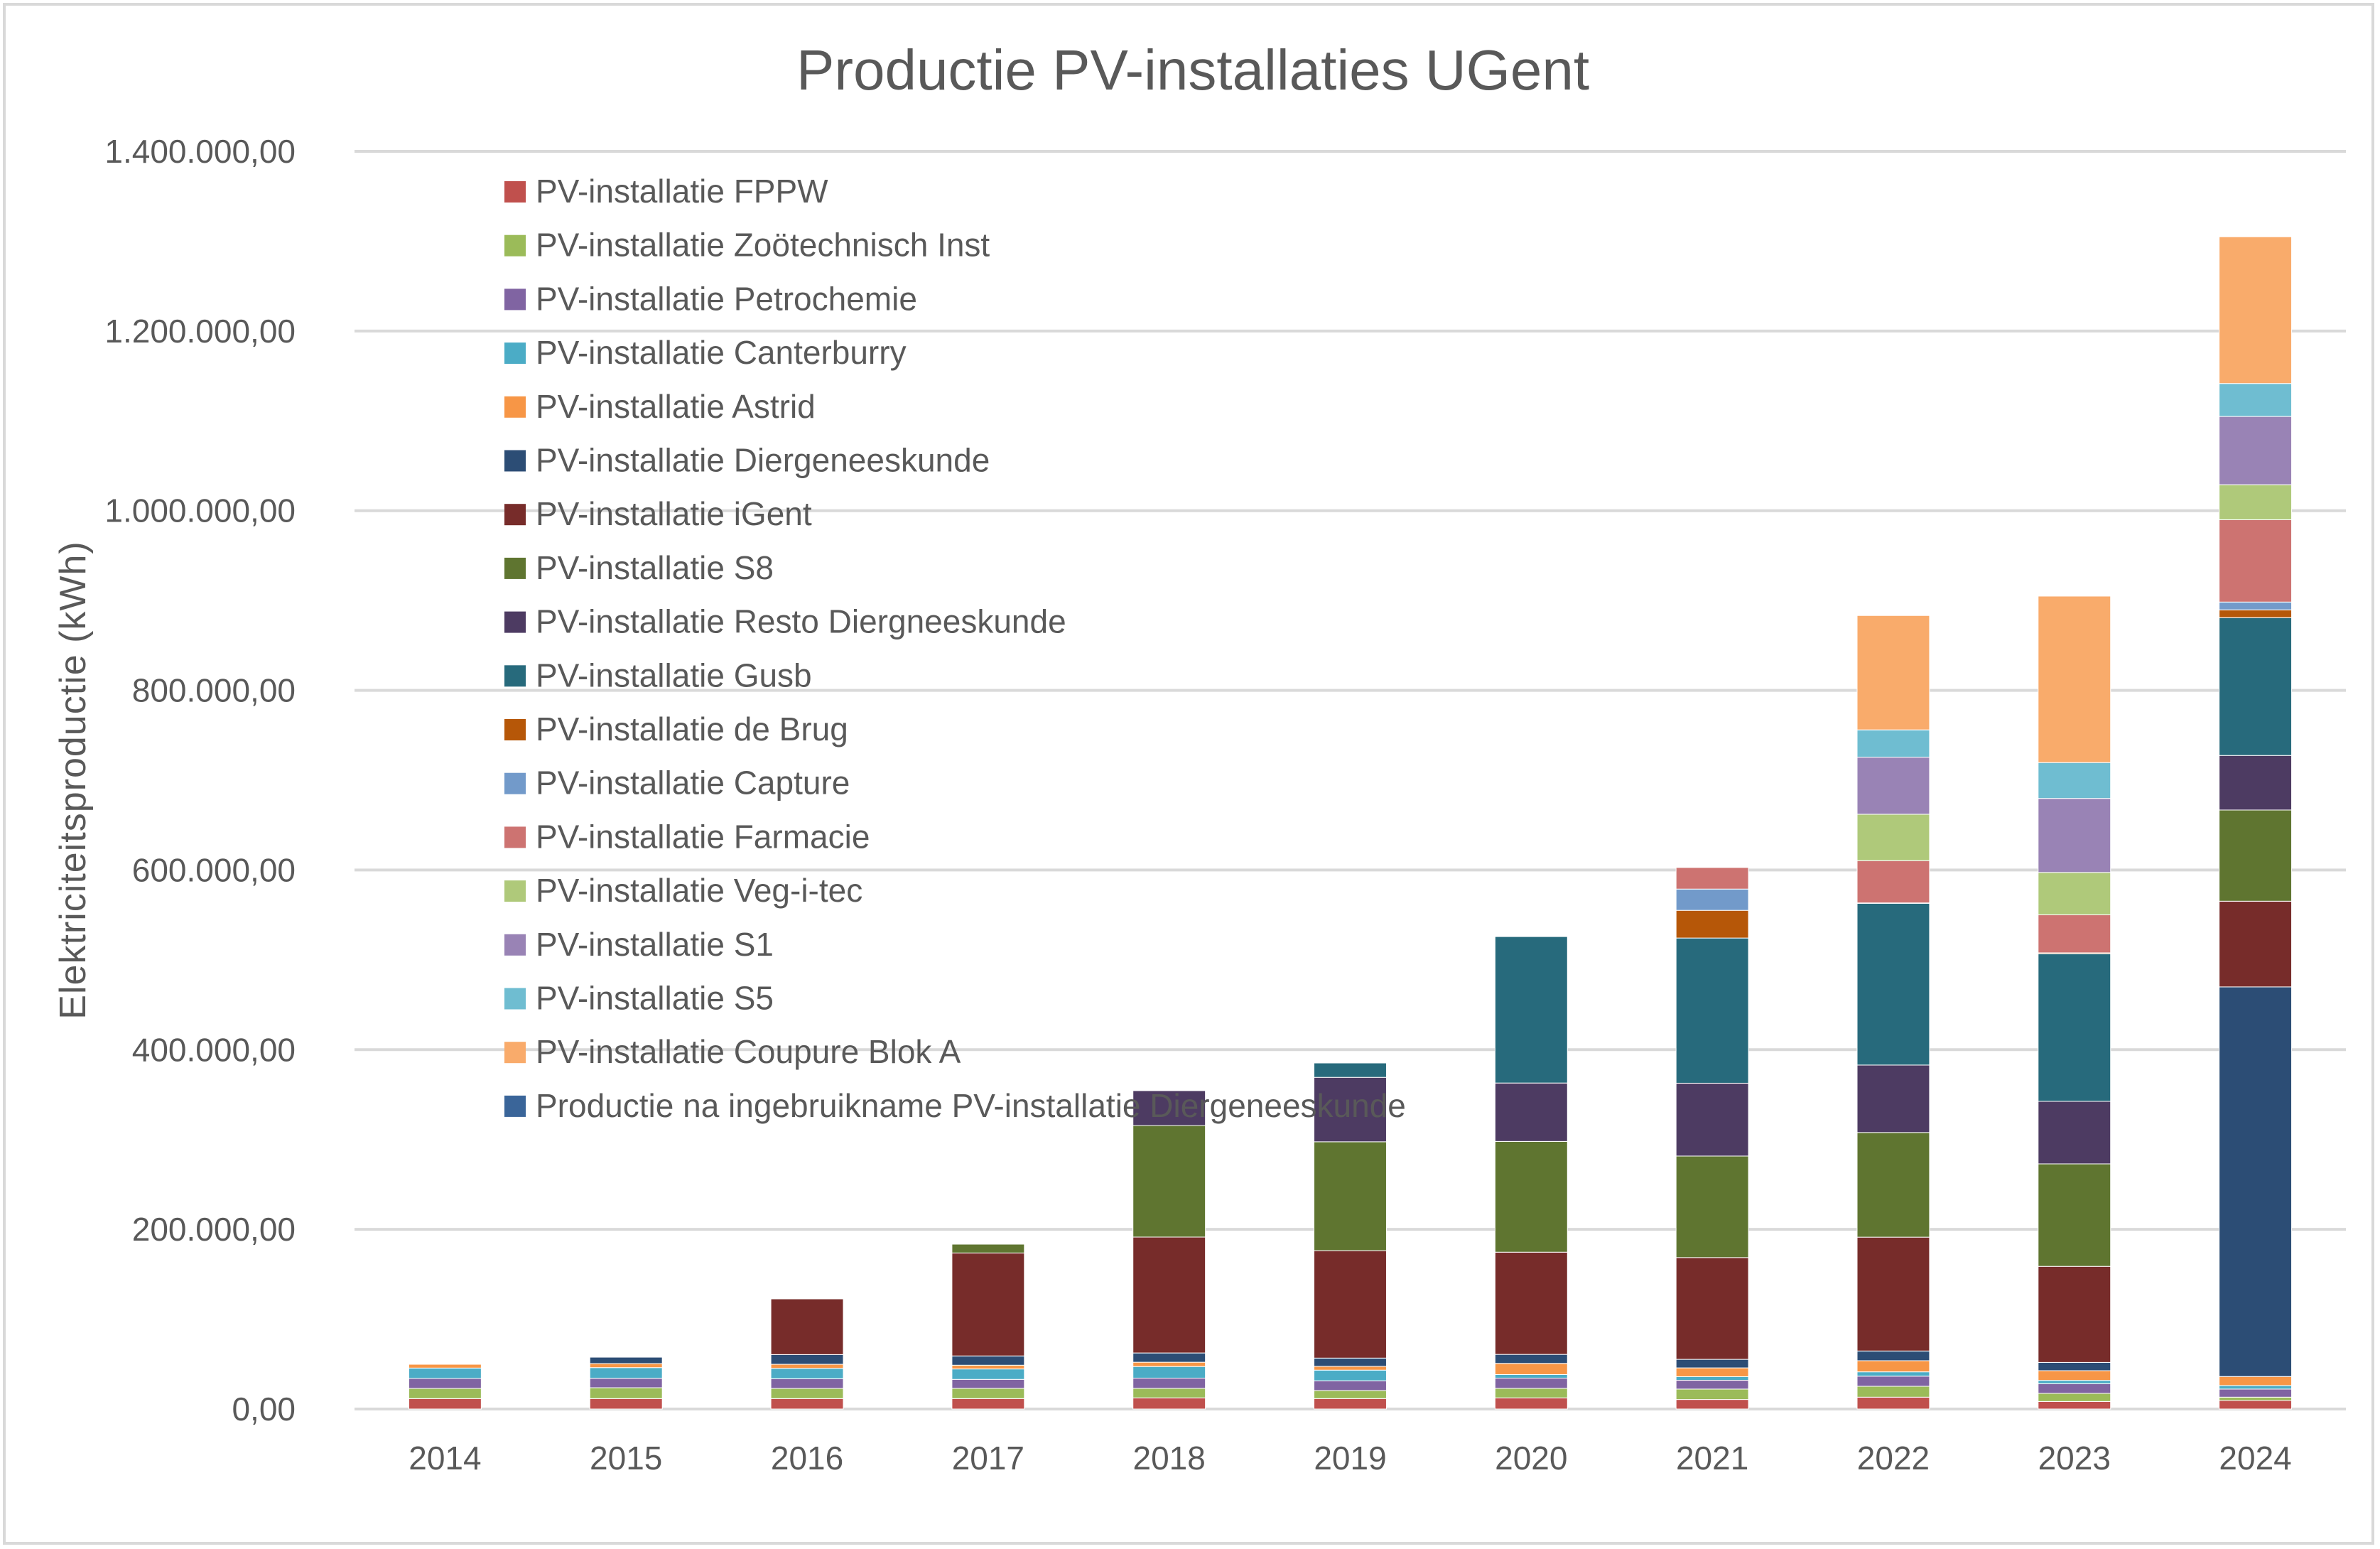  What do you see at coordinates (74, 780) in the screenshot?
I see `y-axis-label: Elektriciteitsproductie (kWh)` at bounding box center [74, 780].